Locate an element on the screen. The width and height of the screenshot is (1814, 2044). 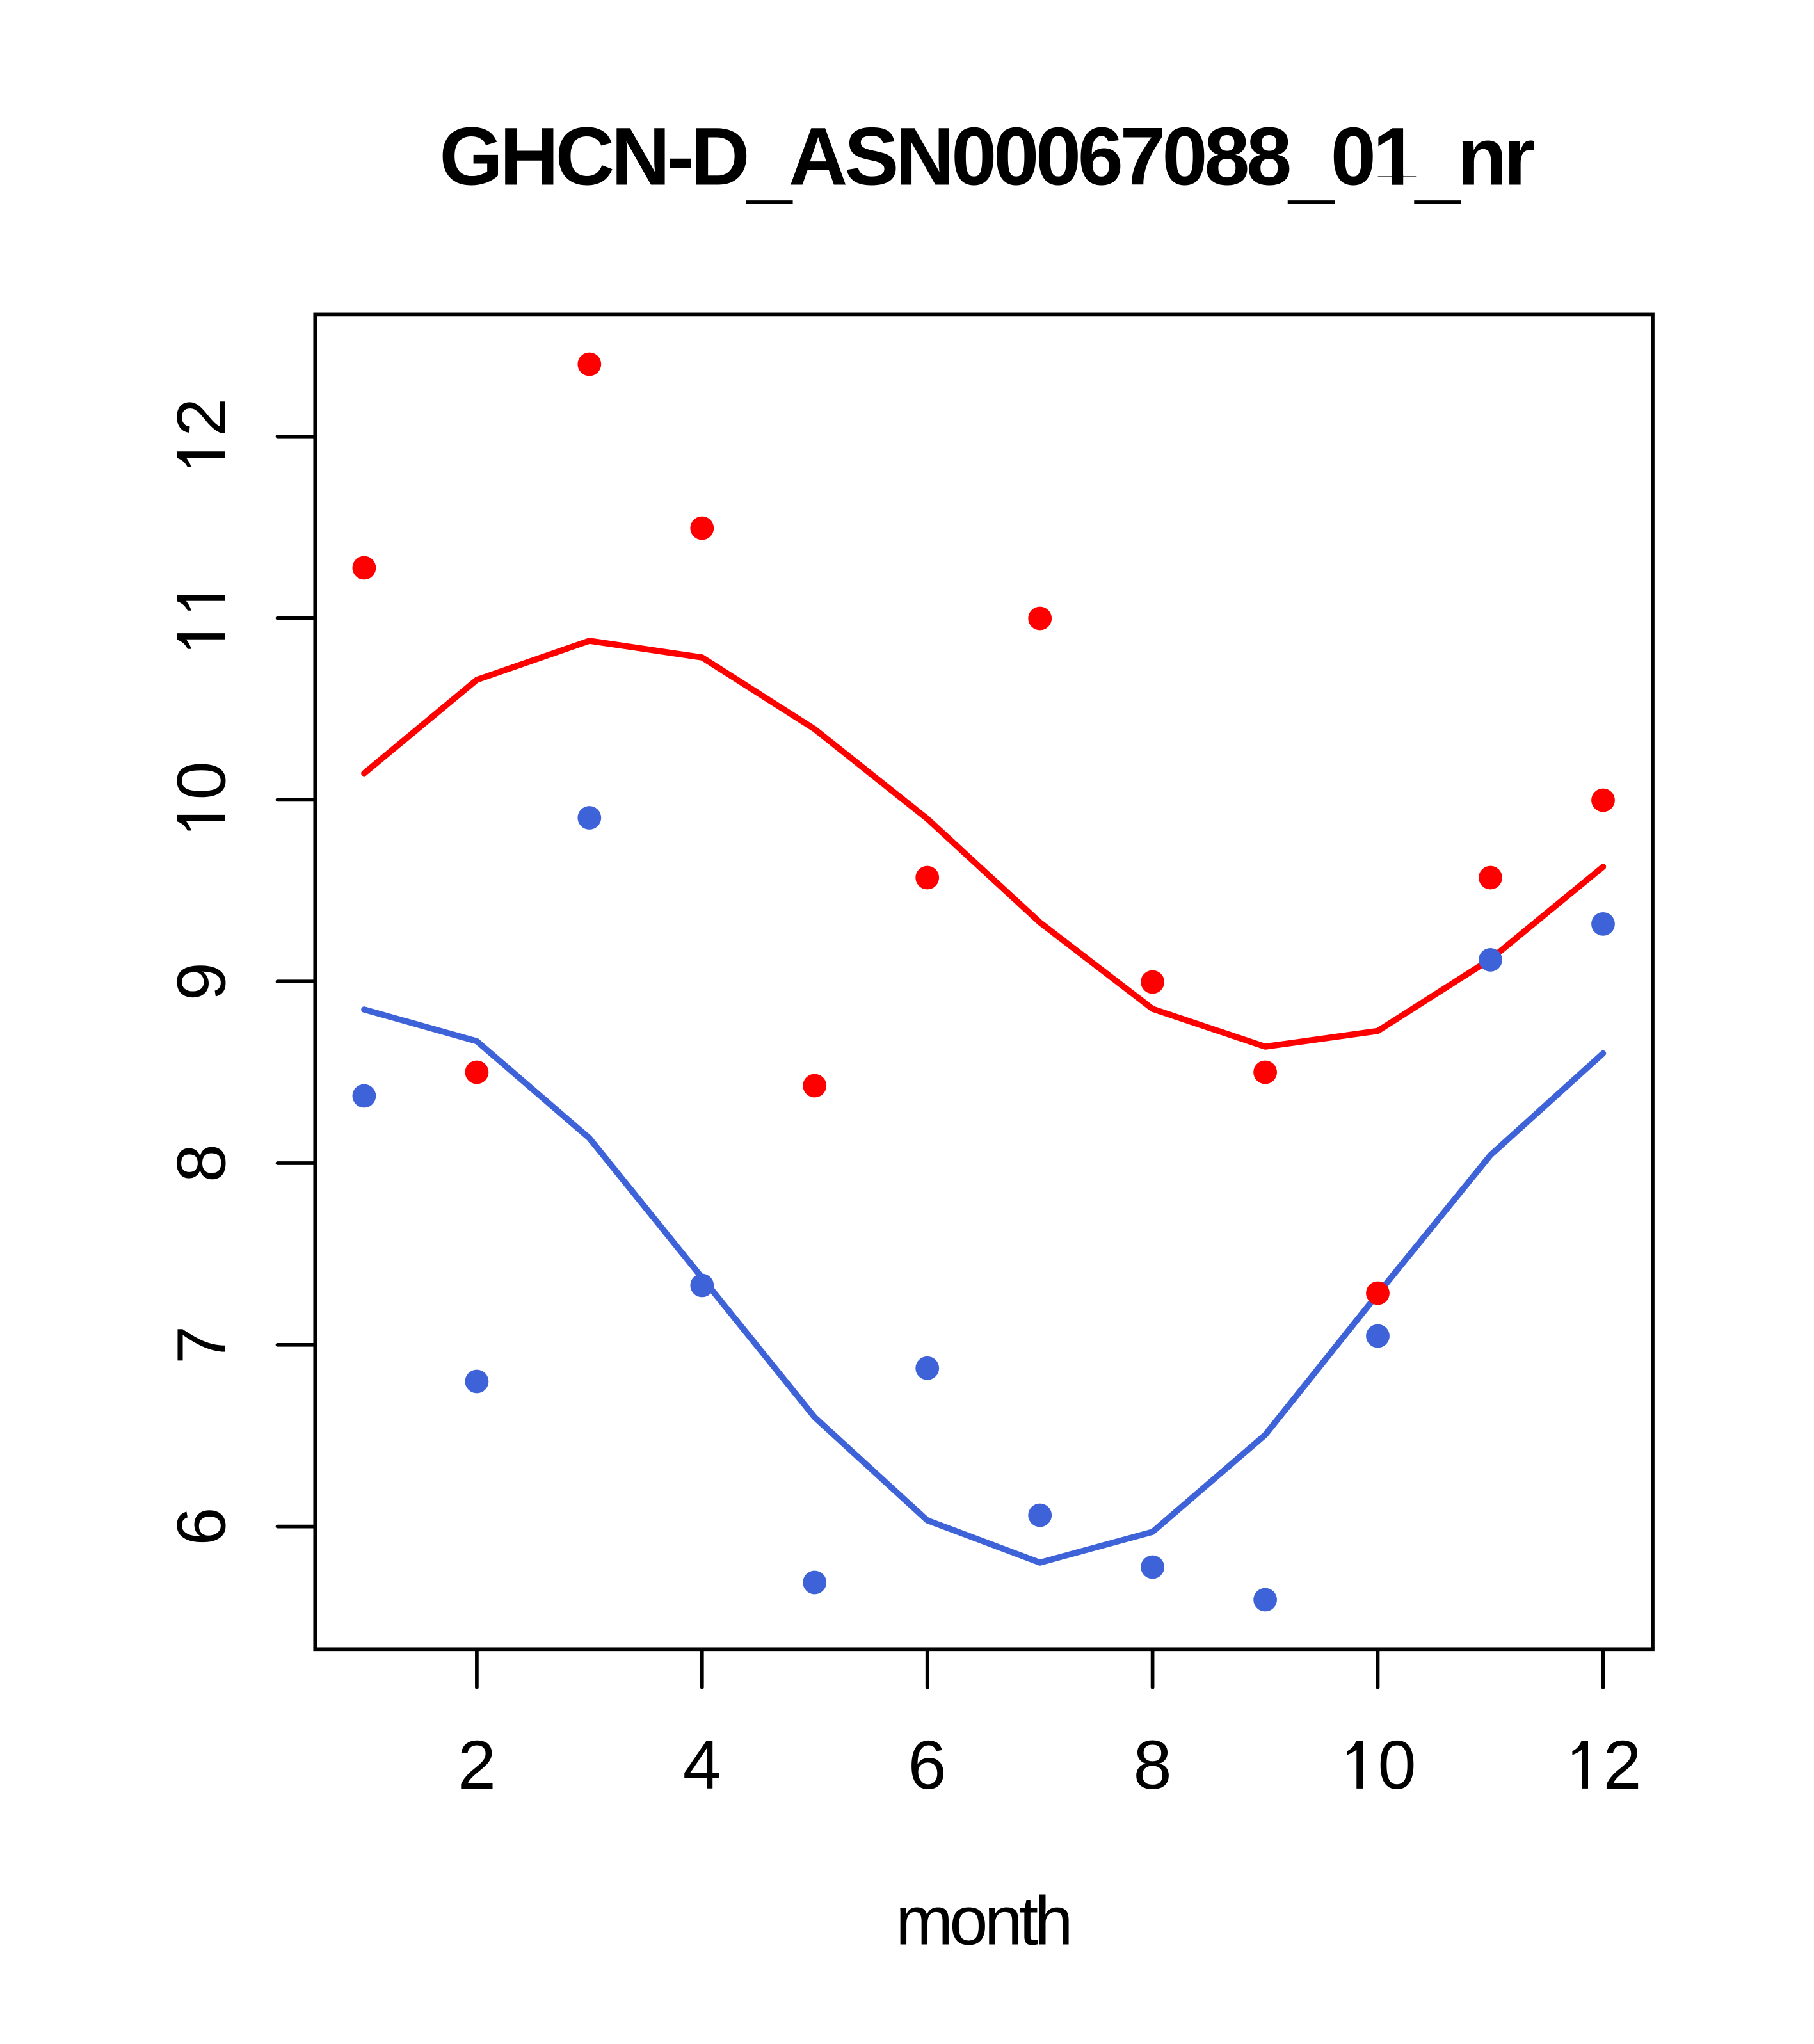
svg-text: GHCN-D_ASN00067088_01_nr is located at coordinates (986, 161).